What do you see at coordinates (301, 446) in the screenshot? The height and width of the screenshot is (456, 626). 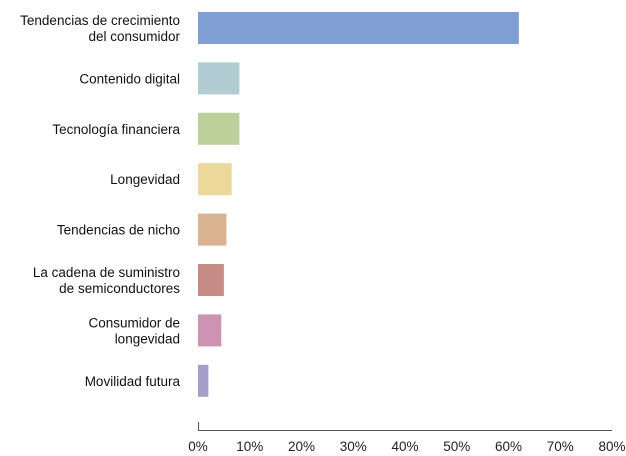 I see `x-tick-label: 20%` at bounding box center [301, 446].